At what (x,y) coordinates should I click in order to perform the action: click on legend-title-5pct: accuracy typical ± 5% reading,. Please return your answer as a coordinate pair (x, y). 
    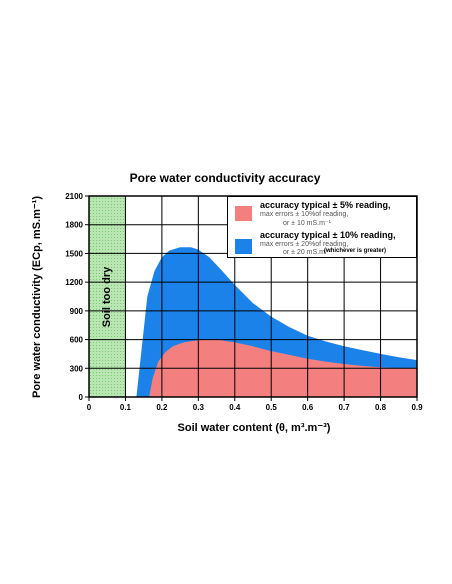
    Looking at the image, I should click on (325, 205).